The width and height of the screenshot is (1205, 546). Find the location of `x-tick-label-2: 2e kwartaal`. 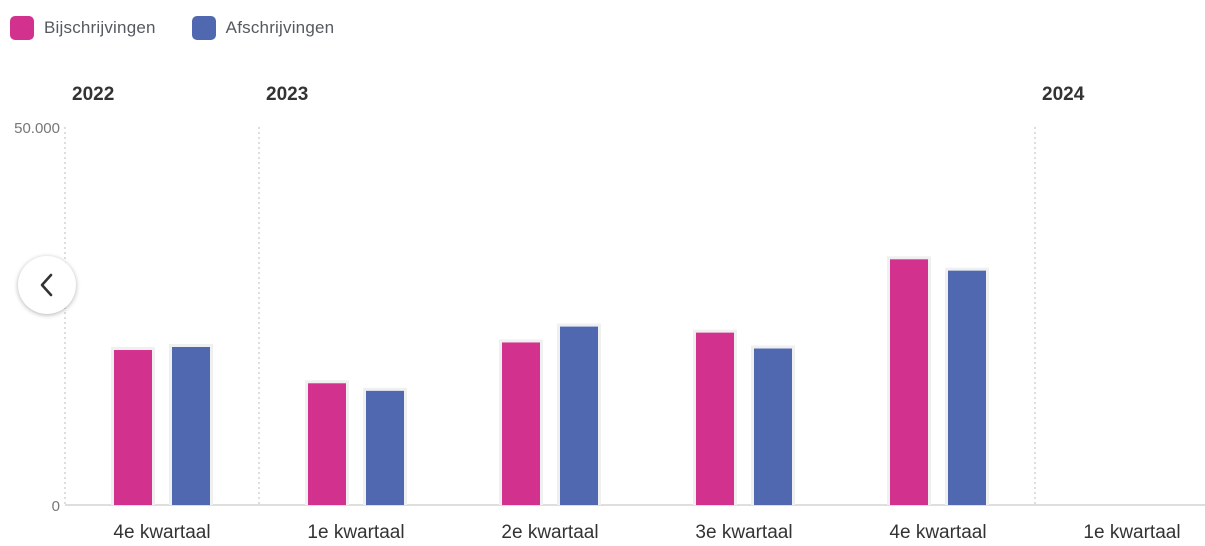

x-tick-label-2: 2e kwartaal is located at coordinates (549, 532).